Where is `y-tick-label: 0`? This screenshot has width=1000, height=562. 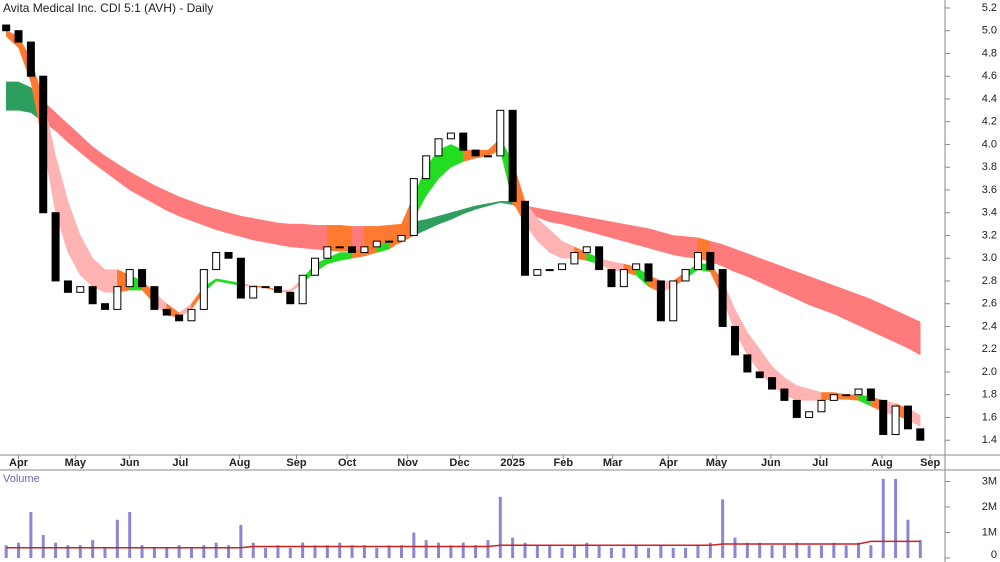
y-tick-label: 0 is located at coordinates (994, 555).